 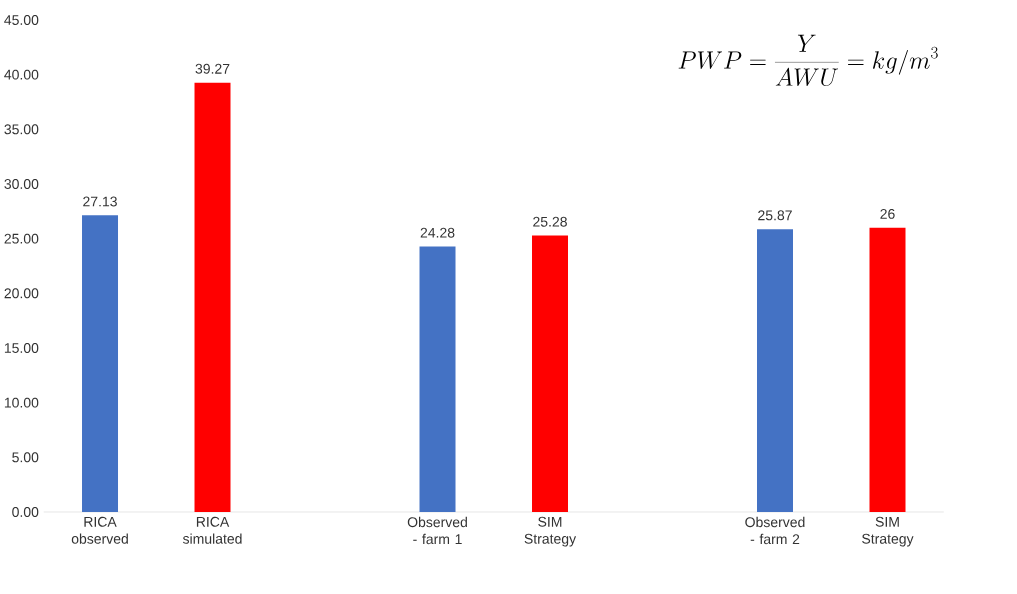 I want to click on data-label: 25.28, so click(x=550, y=221).